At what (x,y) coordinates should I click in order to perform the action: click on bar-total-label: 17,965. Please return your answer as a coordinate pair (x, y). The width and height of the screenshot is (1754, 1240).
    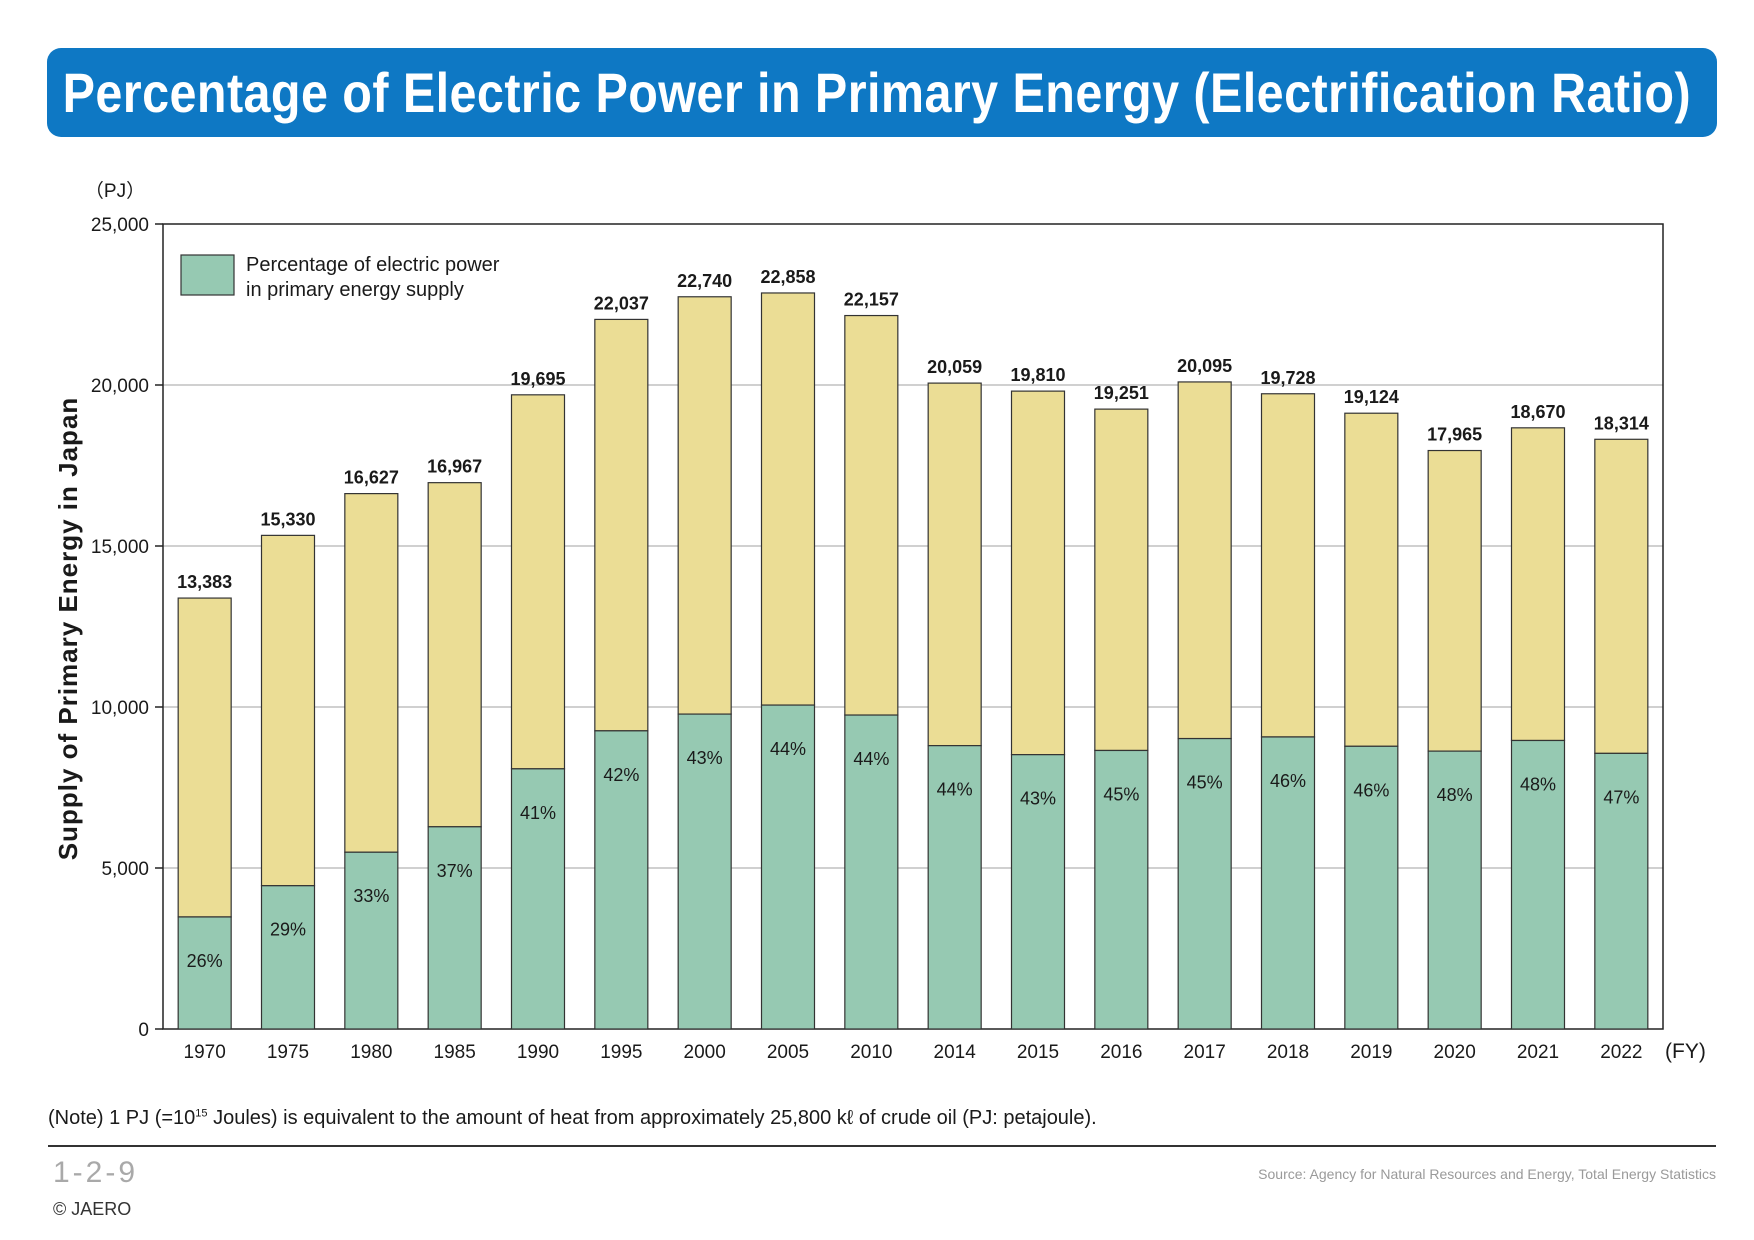
    Looking at the image, I should click on (1454, 435).